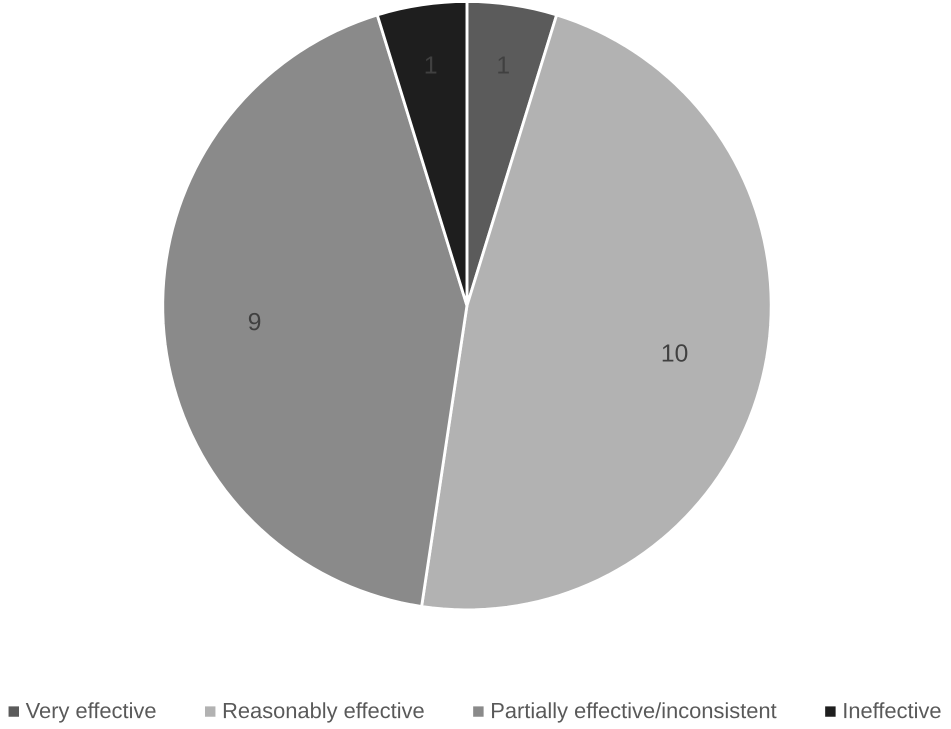 The width and height of the screenshot is (951, 729). Describe the element at coordinates (254, 322) in the screenshot. I see `data-label: 9` at that location.